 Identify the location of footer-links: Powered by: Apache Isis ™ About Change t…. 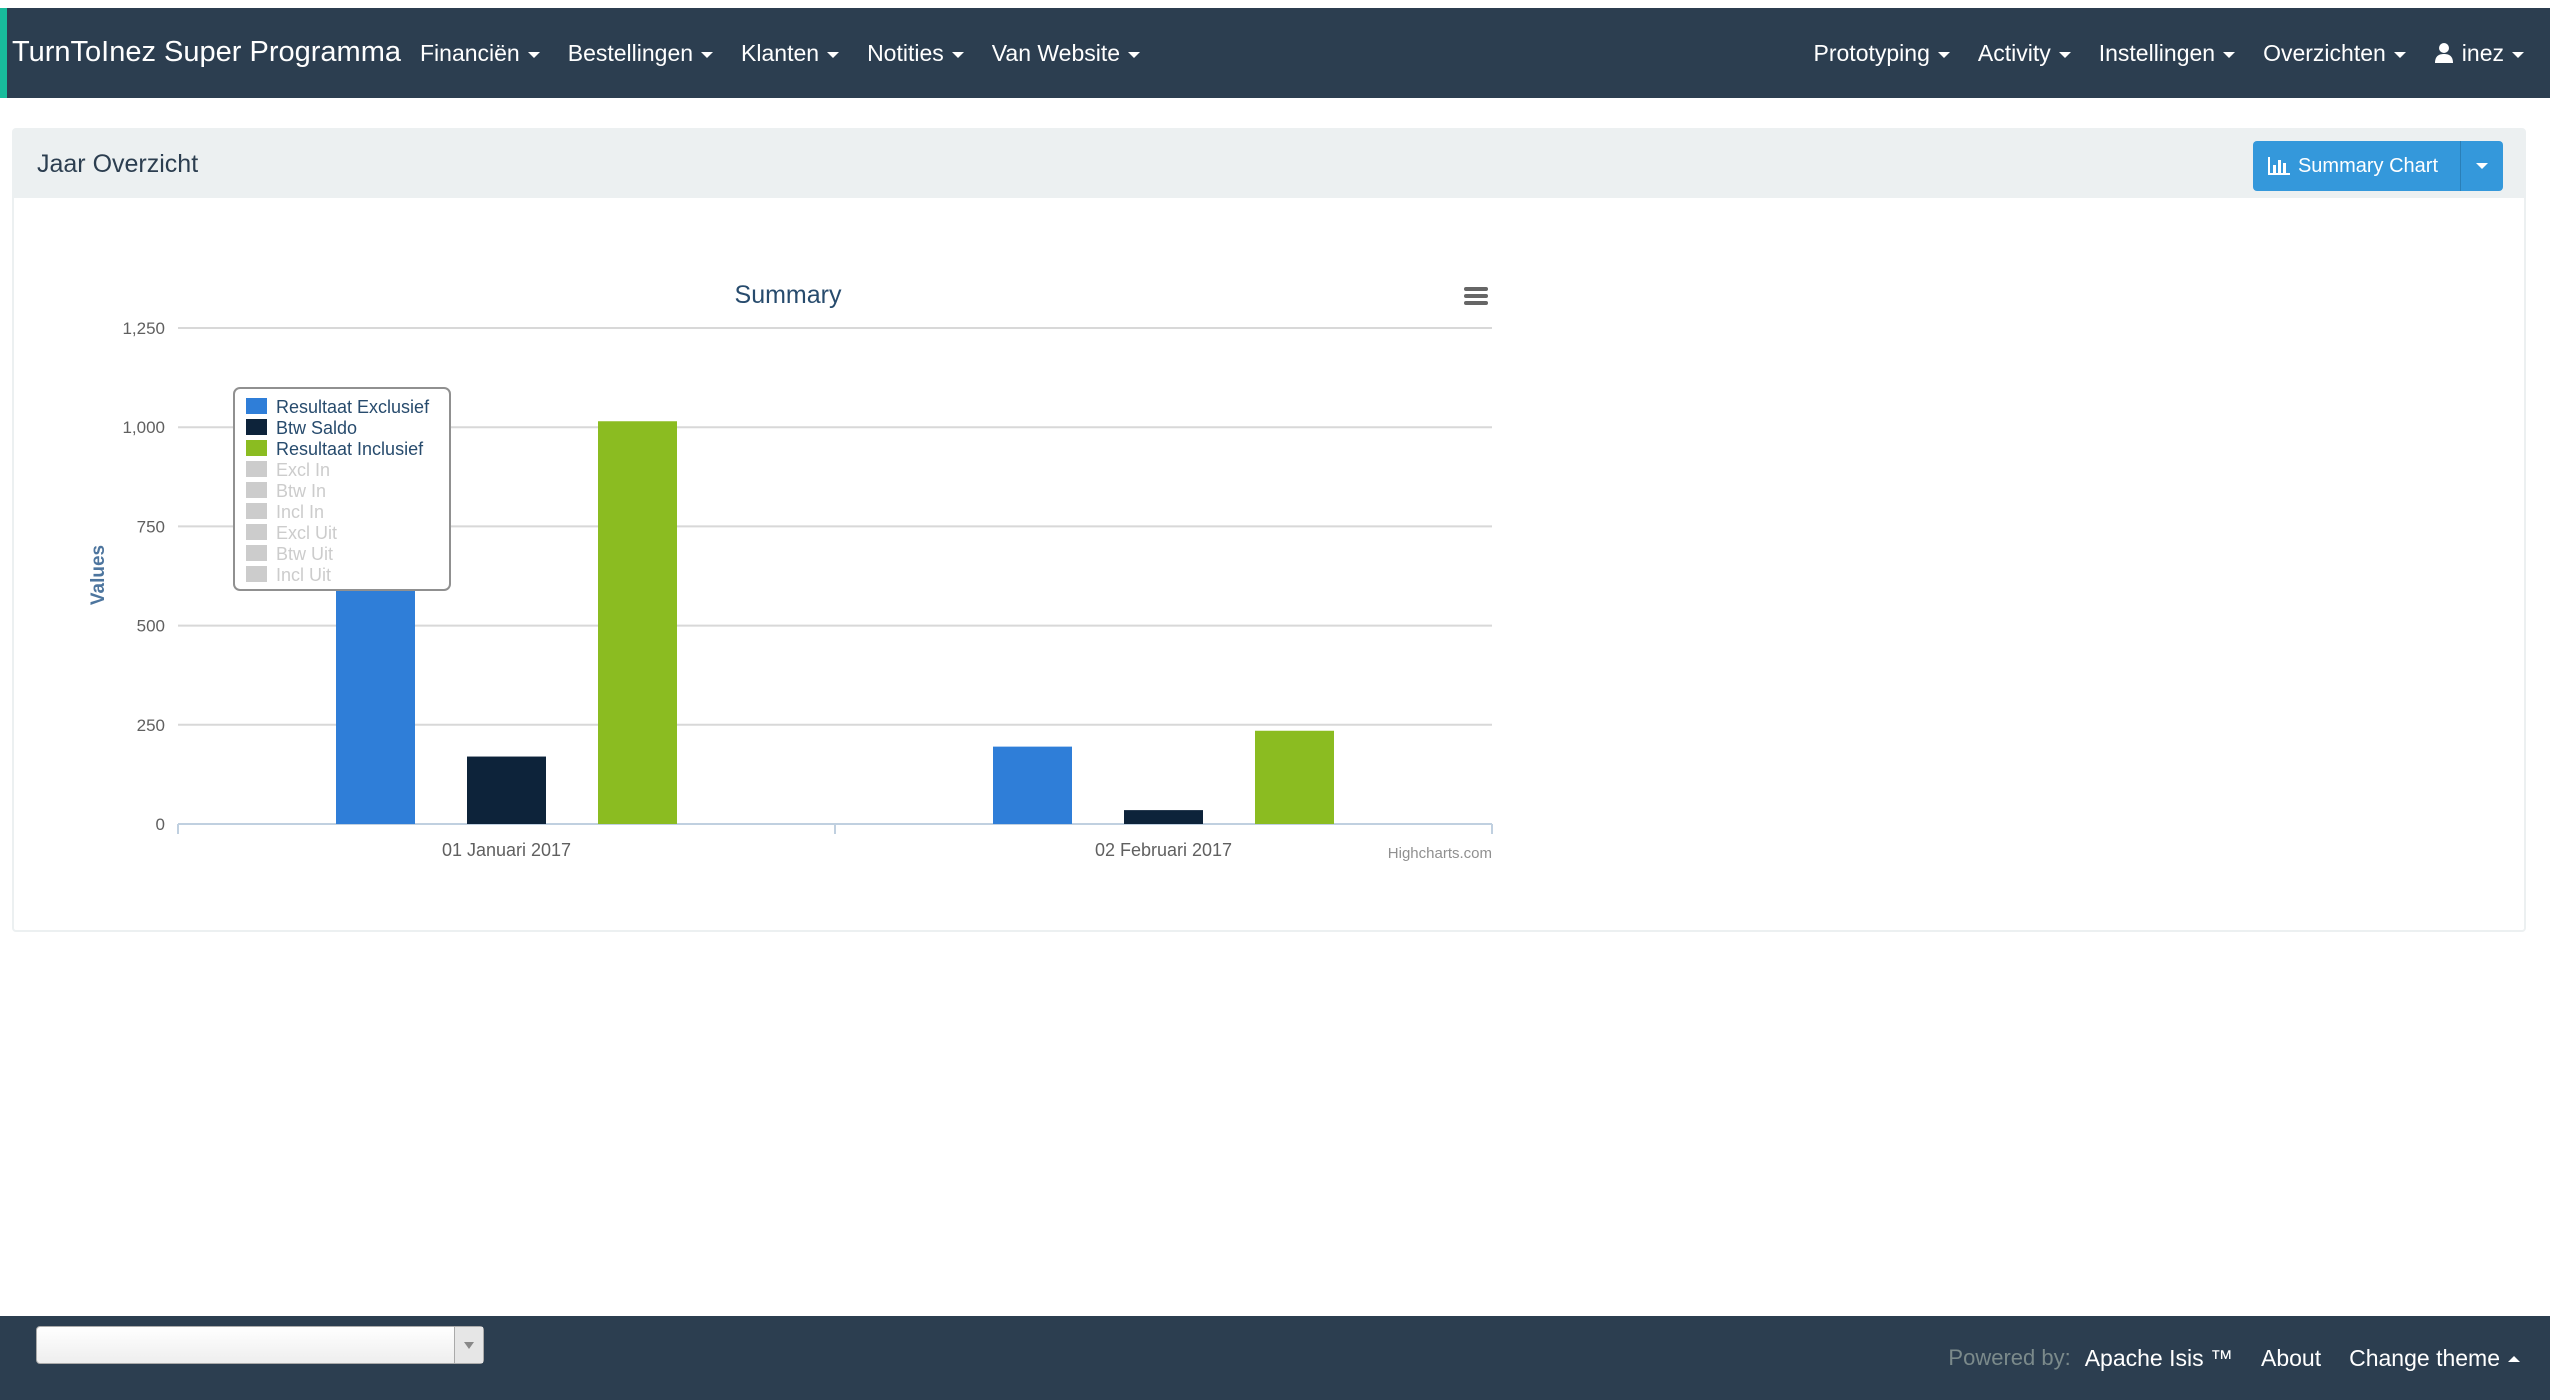
(2241, 1358).